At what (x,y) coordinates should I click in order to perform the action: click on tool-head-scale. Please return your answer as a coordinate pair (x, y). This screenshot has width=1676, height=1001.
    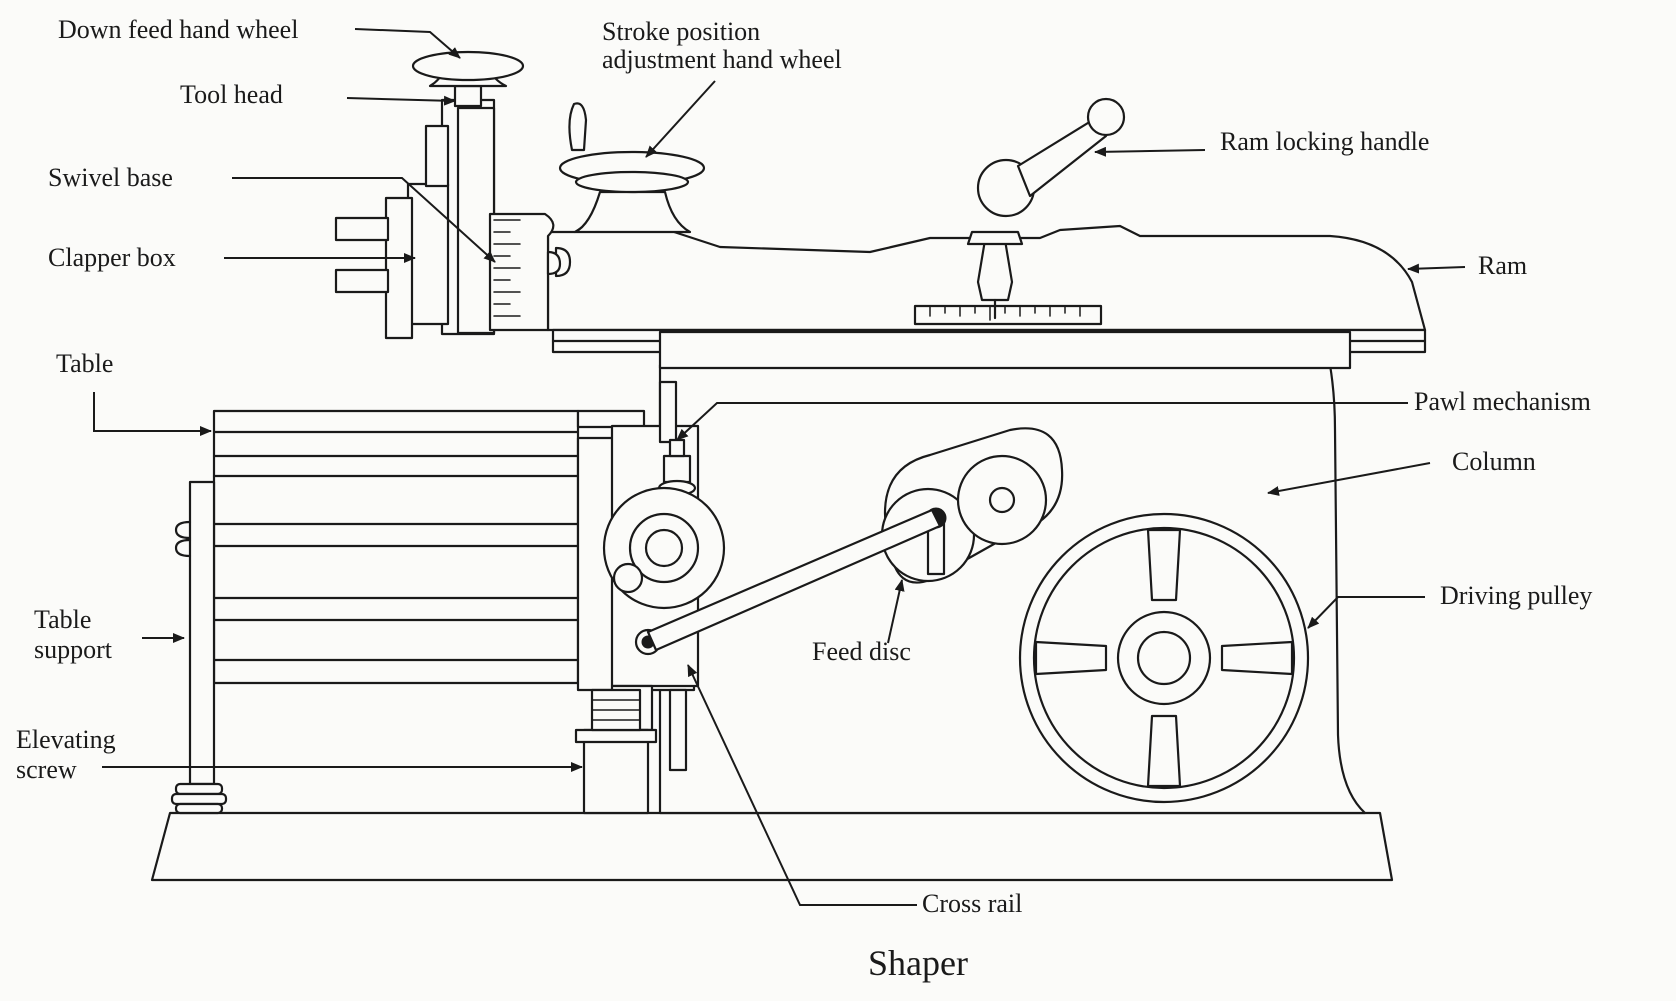
    Looking at the image, I should click on (507, 268).